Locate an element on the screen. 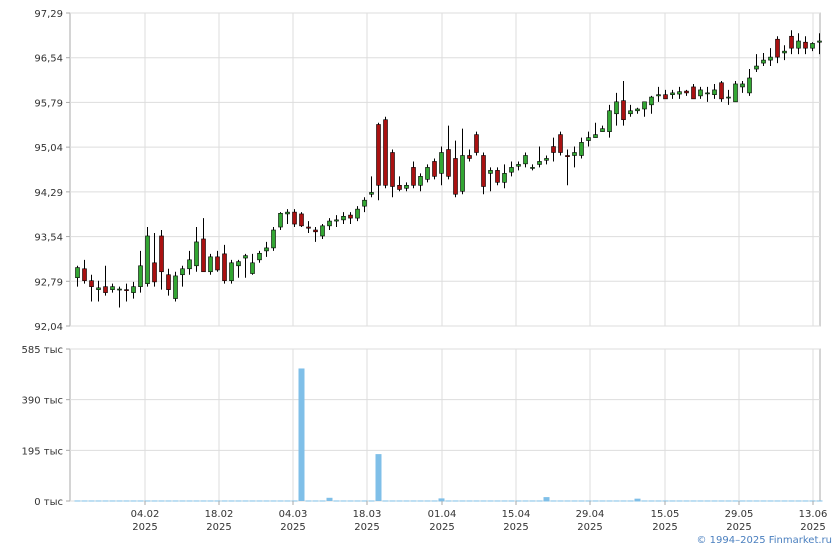  date-tick-day: 29.05 is located at coordinates (739, 514).